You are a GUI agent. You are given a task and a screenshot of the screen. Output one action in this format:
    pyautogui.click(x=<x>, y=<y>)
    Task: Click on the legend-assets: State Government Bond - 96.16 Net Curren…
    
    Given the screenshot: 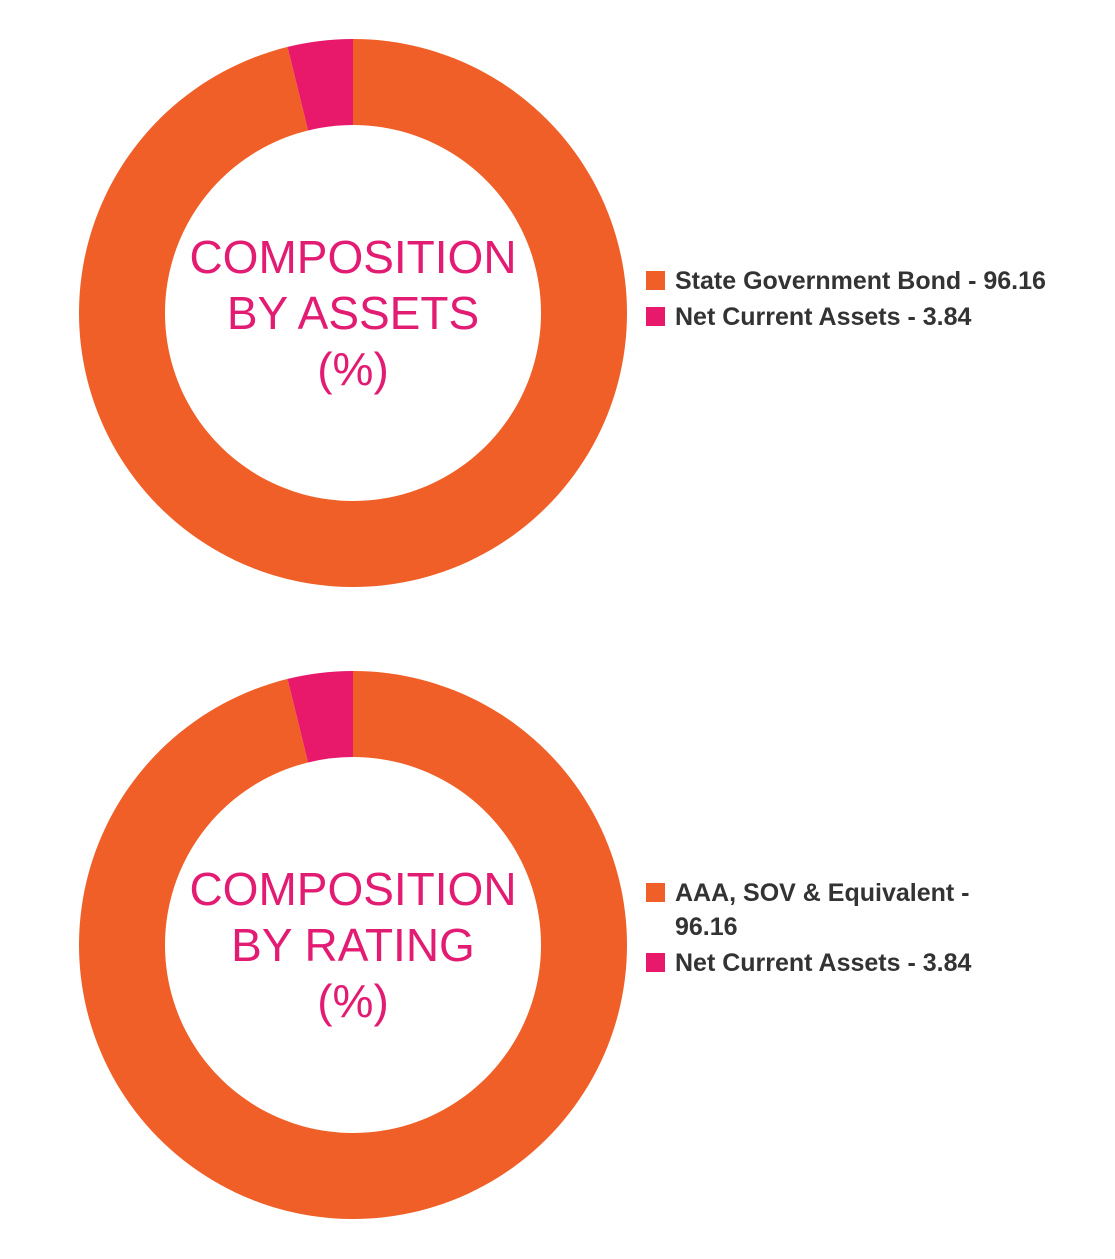 What is the action you would take?
    pyautogui.click(x=866, y=300)
    